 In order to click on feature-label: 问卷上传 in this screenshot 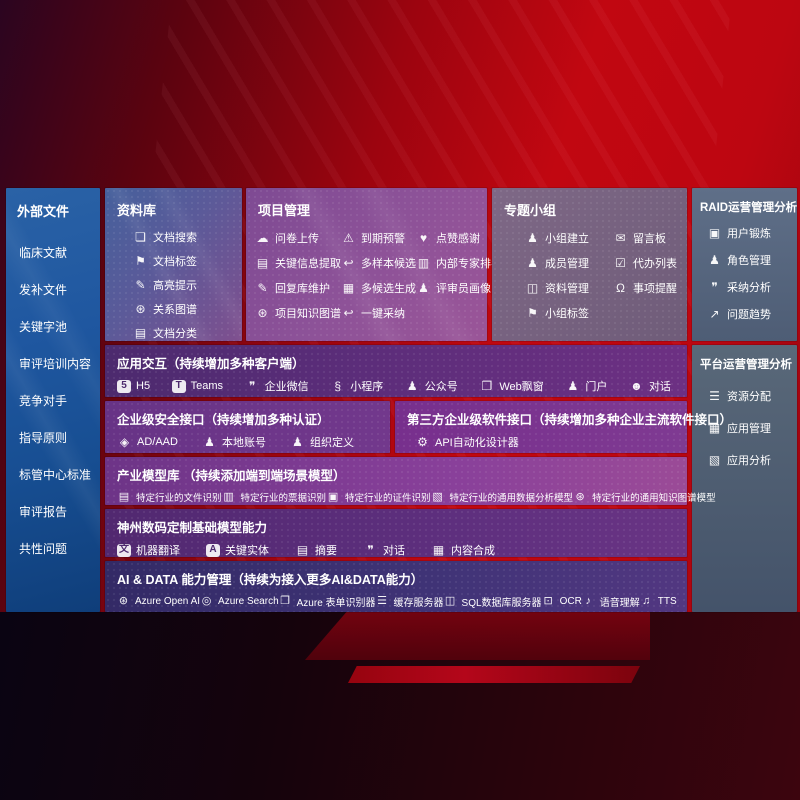, I will do `click(297, 239)`.